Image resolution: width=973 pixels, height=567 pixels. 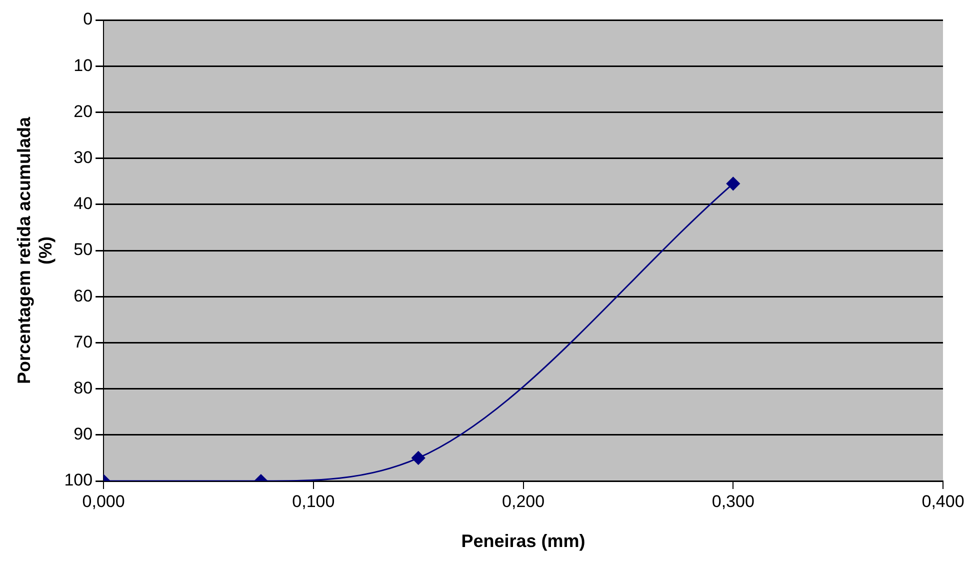 What do you see at coordinates (523, 501) in the screenshot?
I see `x-tick-label: 0,200` at bounding box center [523, 501].